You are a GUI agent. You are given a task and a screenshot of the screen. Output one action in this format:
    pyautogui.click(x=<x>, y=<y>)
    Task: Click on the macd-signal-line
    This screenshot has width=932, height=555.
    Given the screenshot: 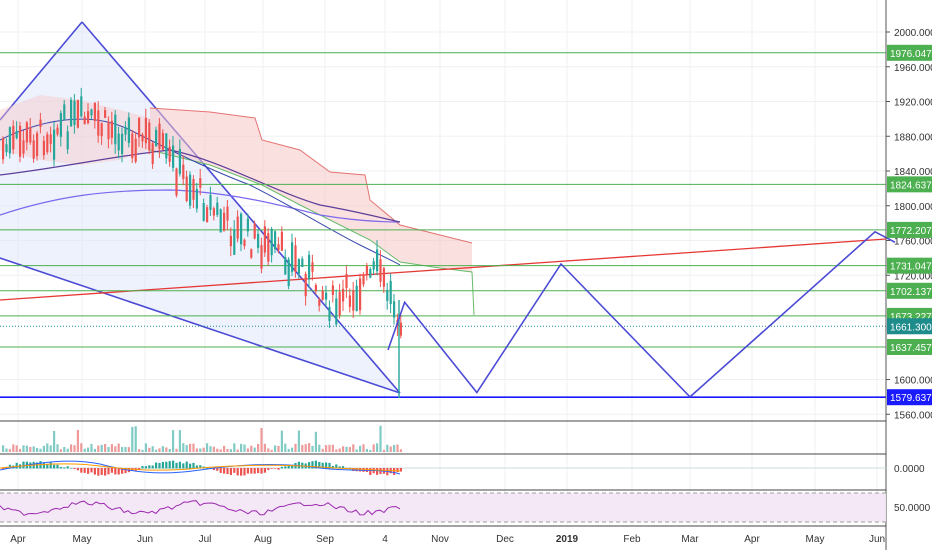 What is the action you would take?
    pyautogui.click(x=200, y=467)
    